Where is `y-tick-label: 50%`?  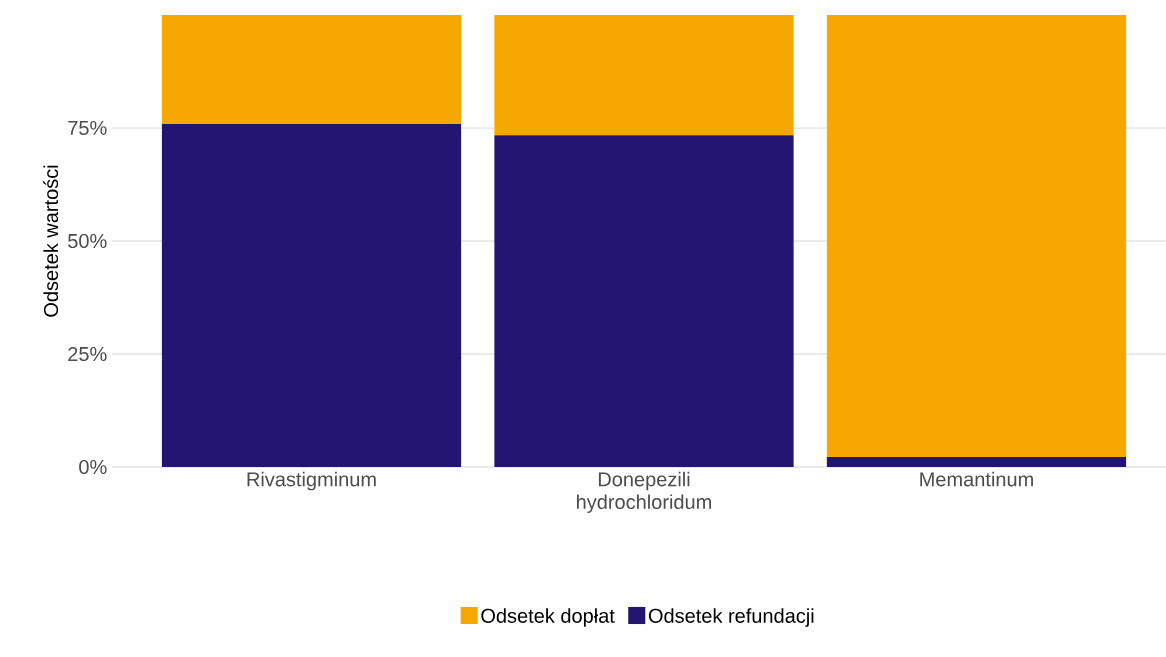
y-tick-label: 50% is located at coordinates (87, 241).